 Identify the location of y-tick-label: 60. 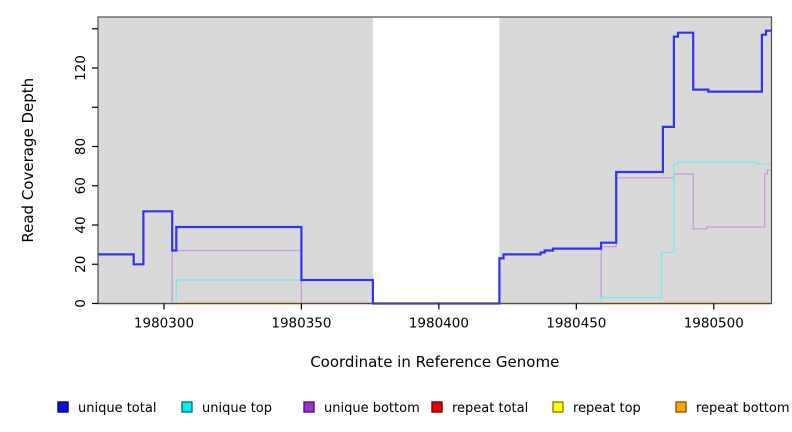
(81, 185).